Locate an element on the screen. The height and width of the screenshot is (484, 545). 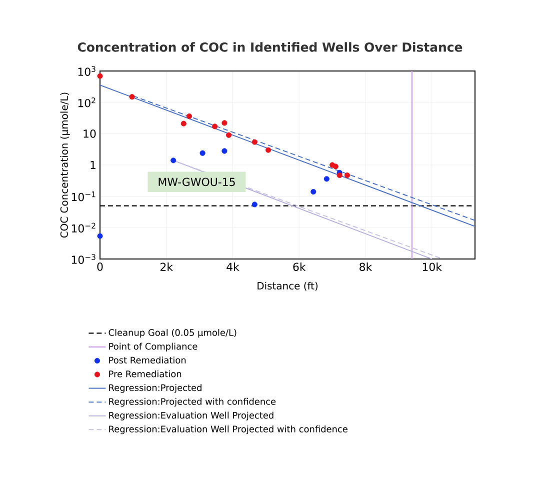
legend-label: Post Remediation is located at coordinates (147, 360).